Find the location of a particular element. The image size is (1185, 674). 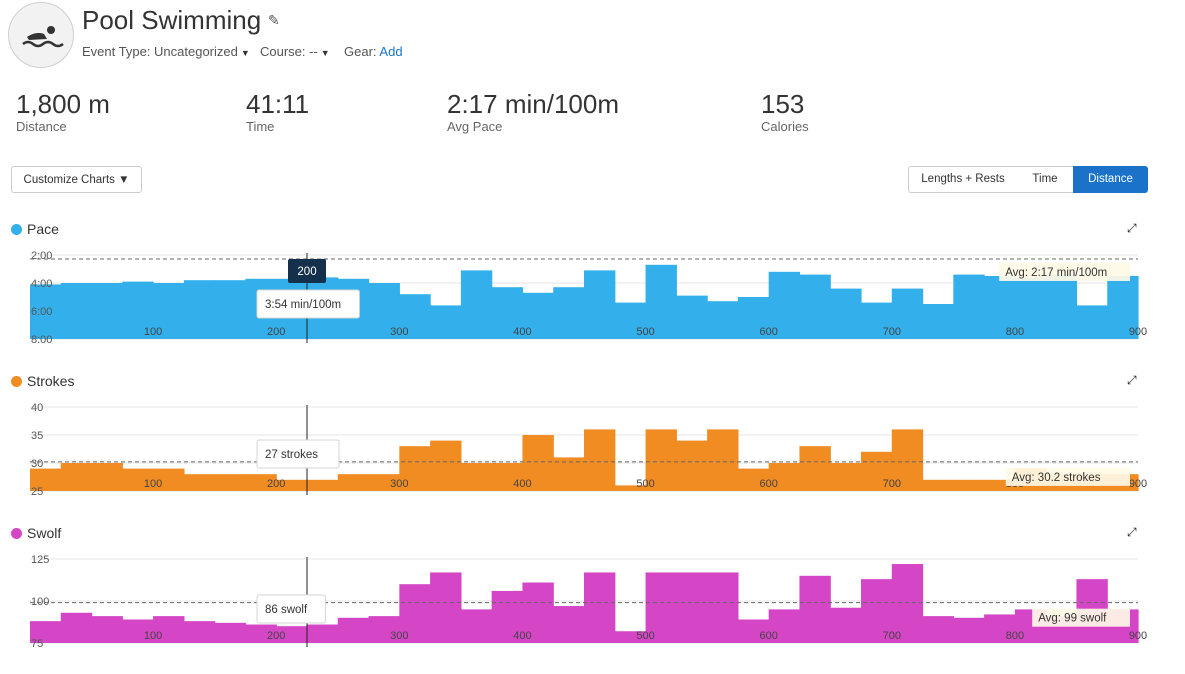

gear-field: Gear: Add is located at coordinates (373, 51).